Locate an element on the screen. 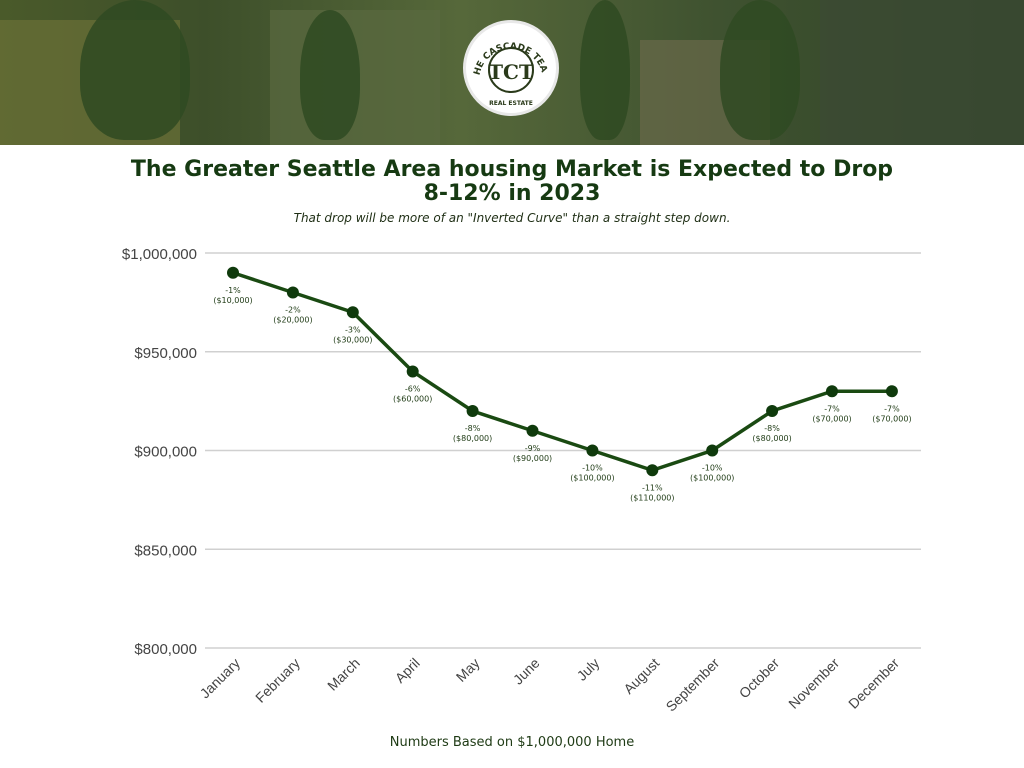 The width and height of the screenshot is (1024, 768). data-label-amount: ($30,000) is located at coordinates (352, 339).